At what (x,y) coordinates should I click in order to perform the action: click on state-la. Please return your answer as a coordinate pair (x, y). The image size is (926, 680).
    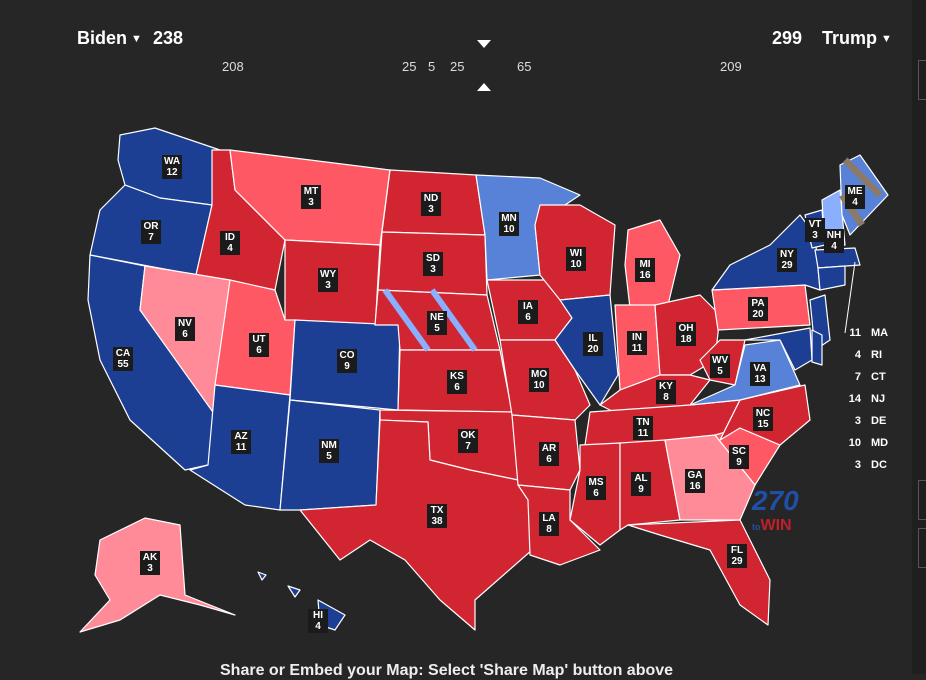
    Looking at the image, I should click on (559, 525).